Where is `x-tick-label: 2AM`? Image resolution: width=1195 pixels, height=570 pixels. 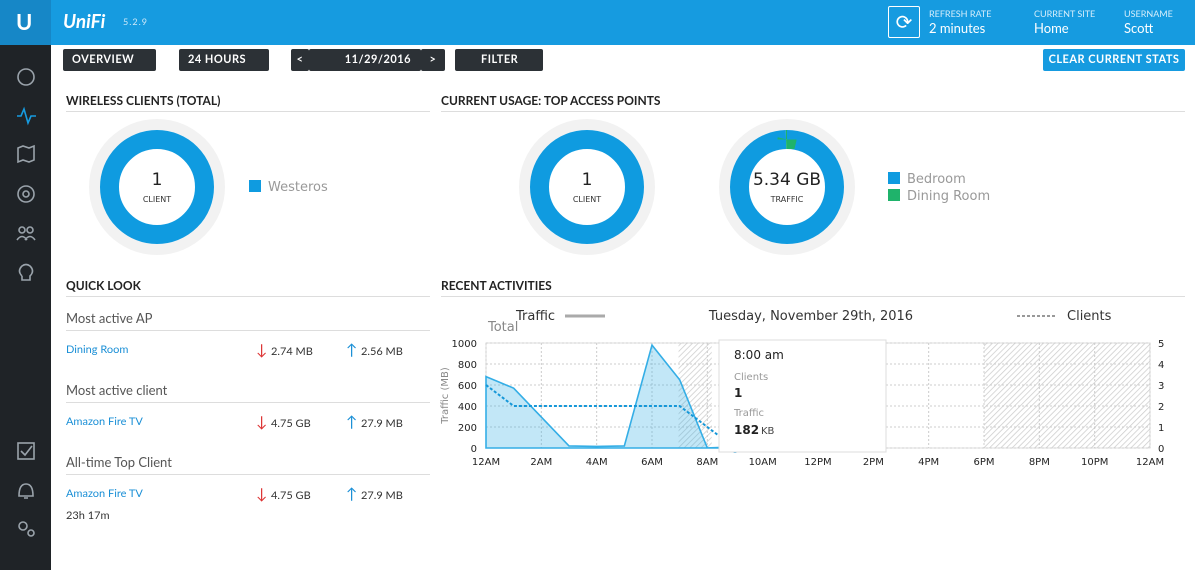
x-tick-label: 2AM is located at coordinates (541, 462).